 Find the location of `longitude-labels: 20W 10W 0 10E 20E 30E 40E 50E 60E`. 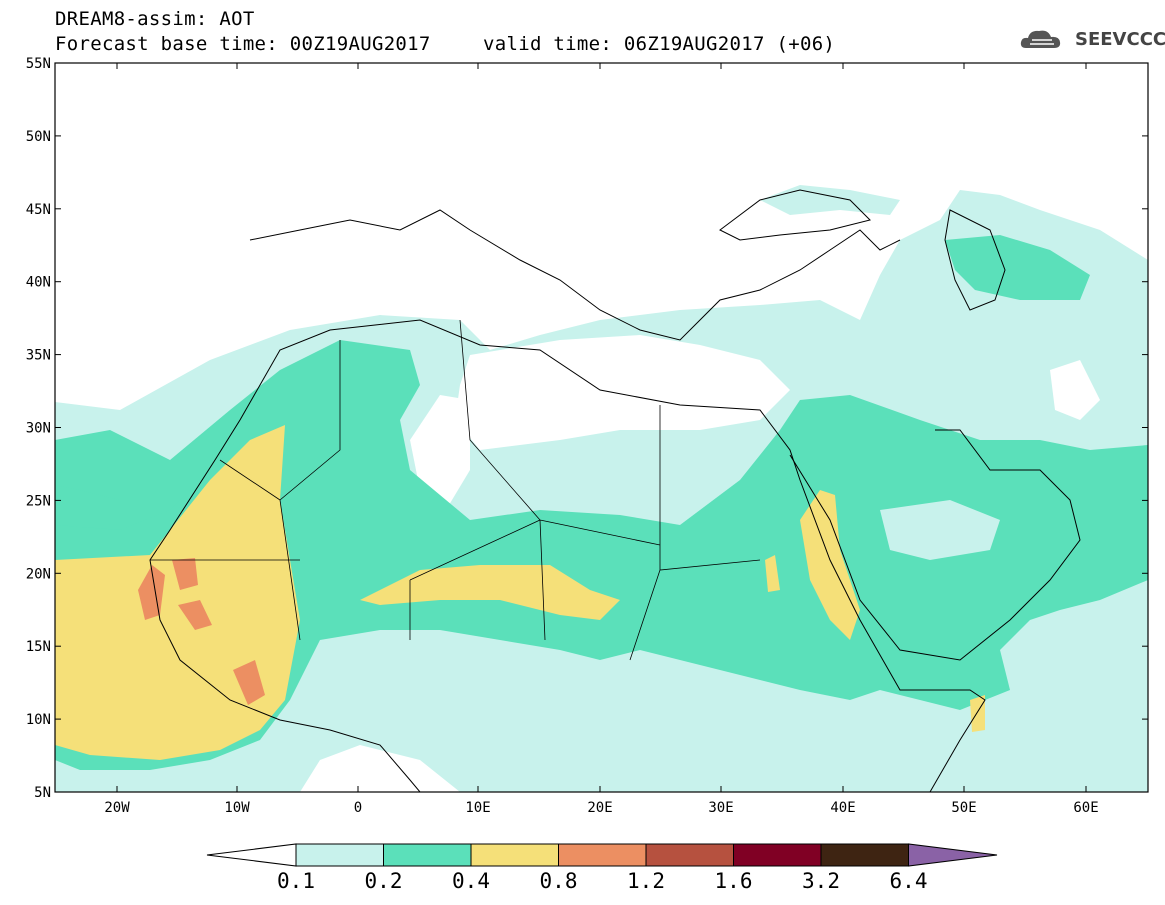

longitude-labels: 20W 10W 0 10E 20E 30E 40E 50E 60E is located at coordinates (601, 808).